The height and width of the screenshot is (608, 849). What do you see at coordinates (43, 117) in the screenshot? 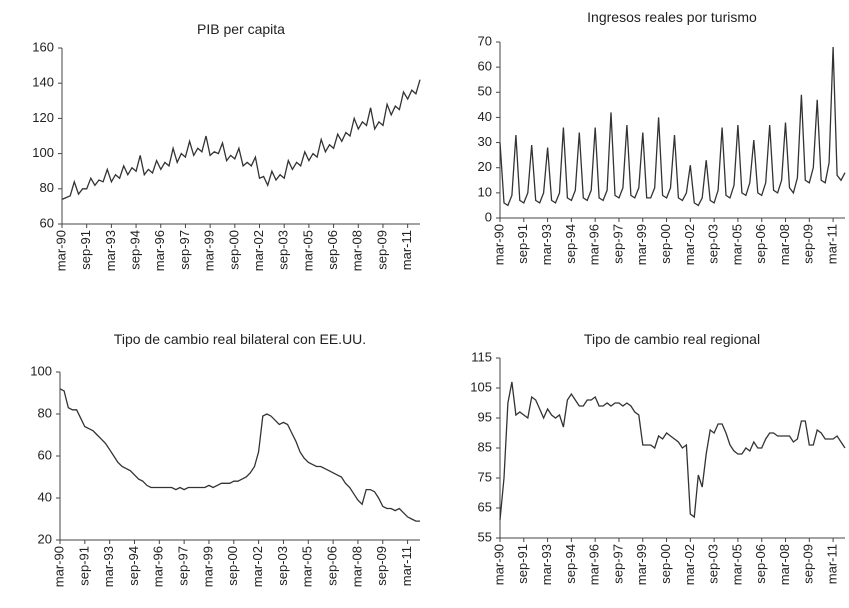
I see `y-tick-label: 120` at bounding box center [43, 117].